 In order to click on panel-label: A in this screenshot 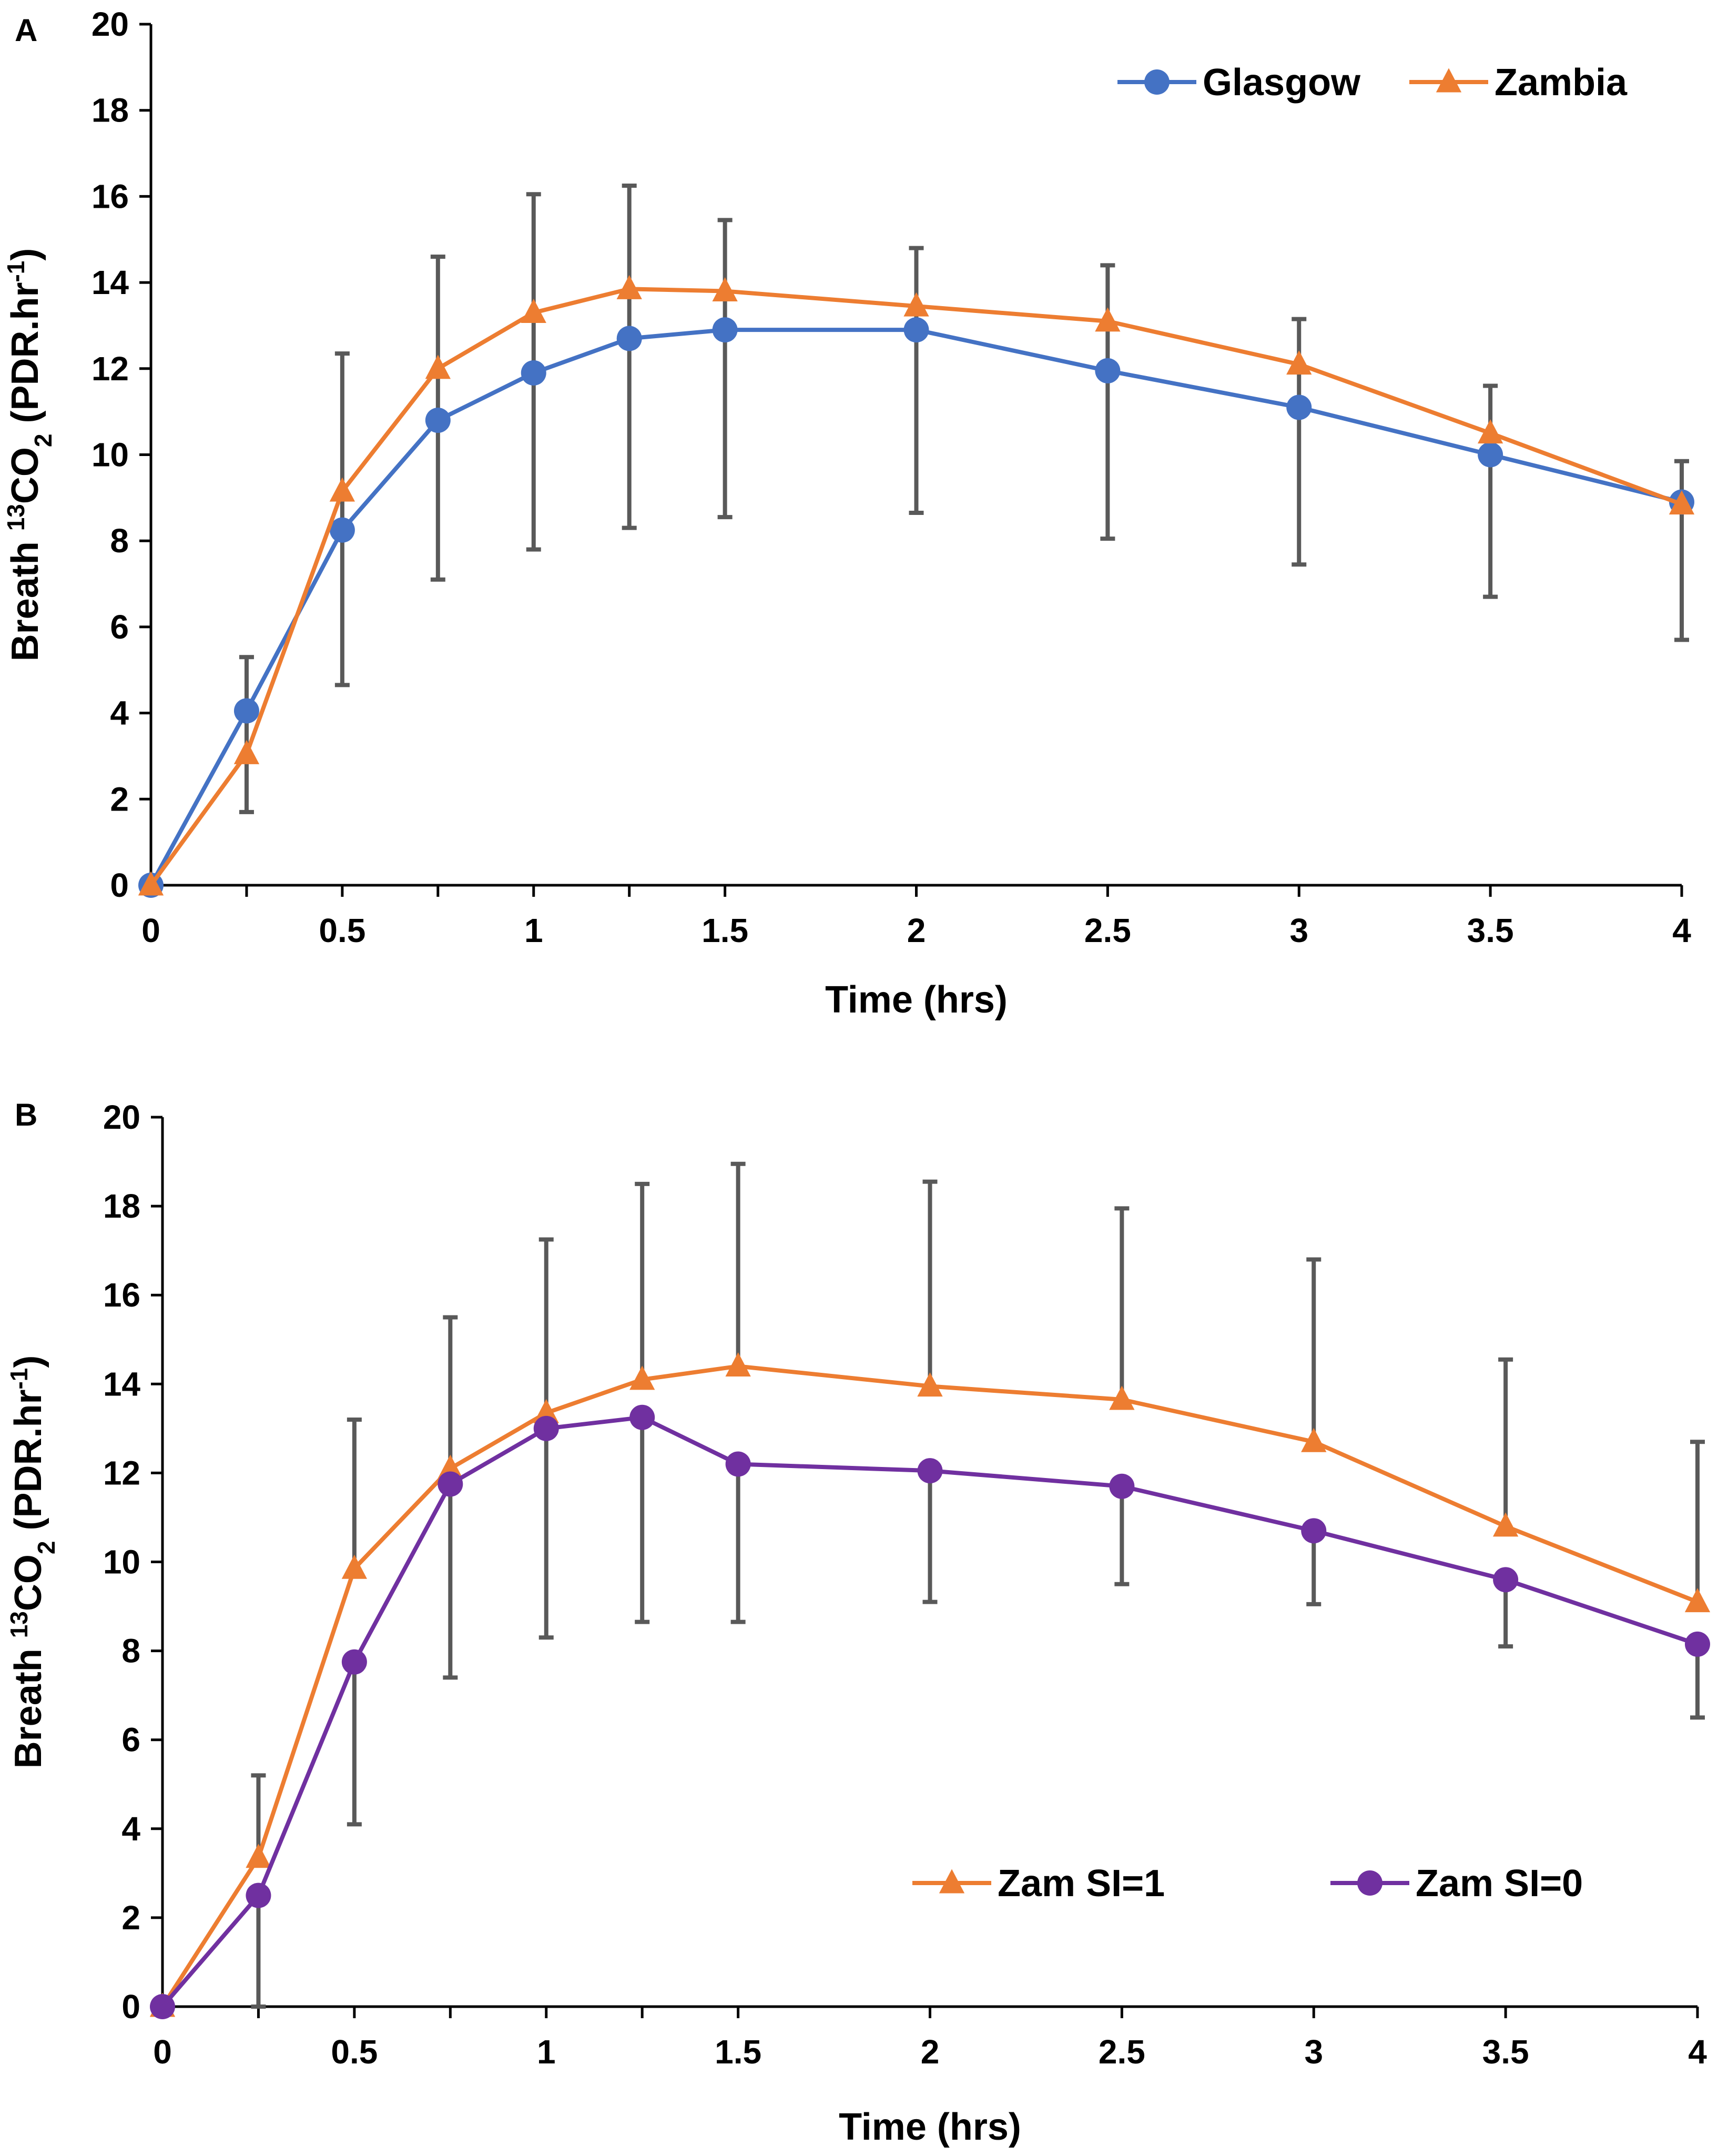, I will do `click(26, 30)`.